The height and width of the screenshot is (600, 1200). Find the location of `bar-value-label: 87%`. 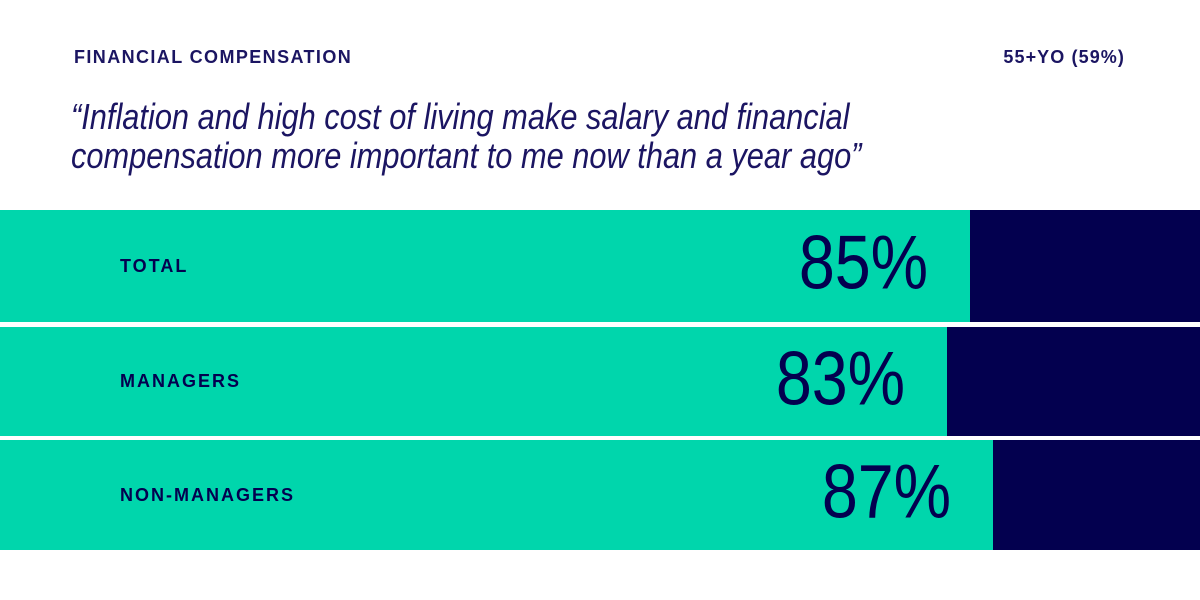

bar-value-label: 87% is located at coordinates (886, 492).